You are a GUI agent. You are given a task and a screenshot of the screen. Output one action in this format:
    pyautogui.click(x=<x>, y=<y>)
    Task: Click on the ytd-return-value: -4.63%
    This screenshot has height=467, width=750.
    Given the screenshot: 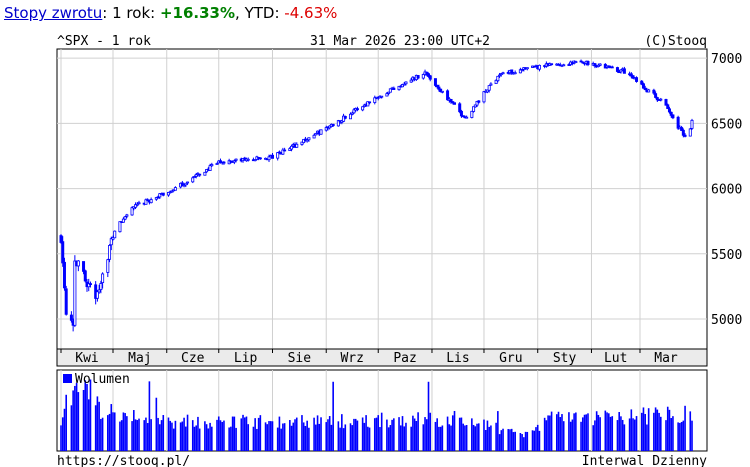 What is the action you would take?
    pyautogui.click(x=311, y=13)
    